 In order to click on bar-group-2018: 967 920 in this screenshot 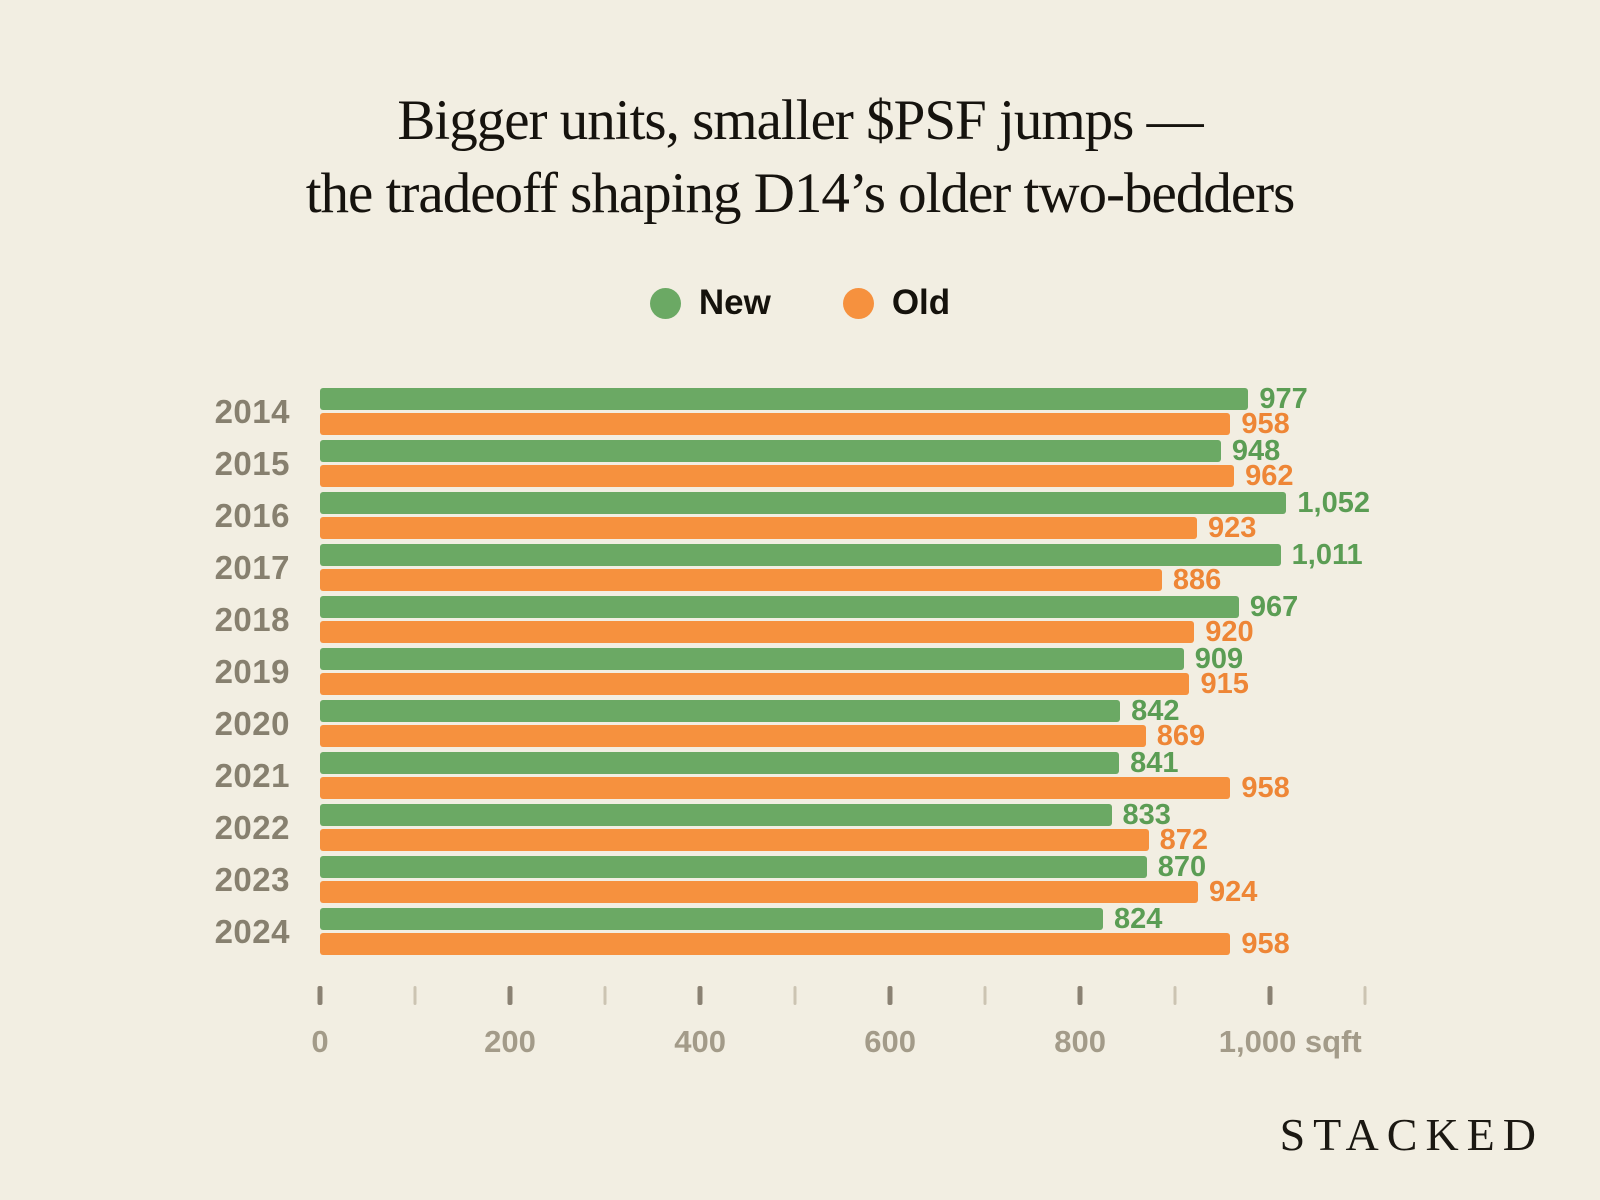, I will do `click(845, 619)`.